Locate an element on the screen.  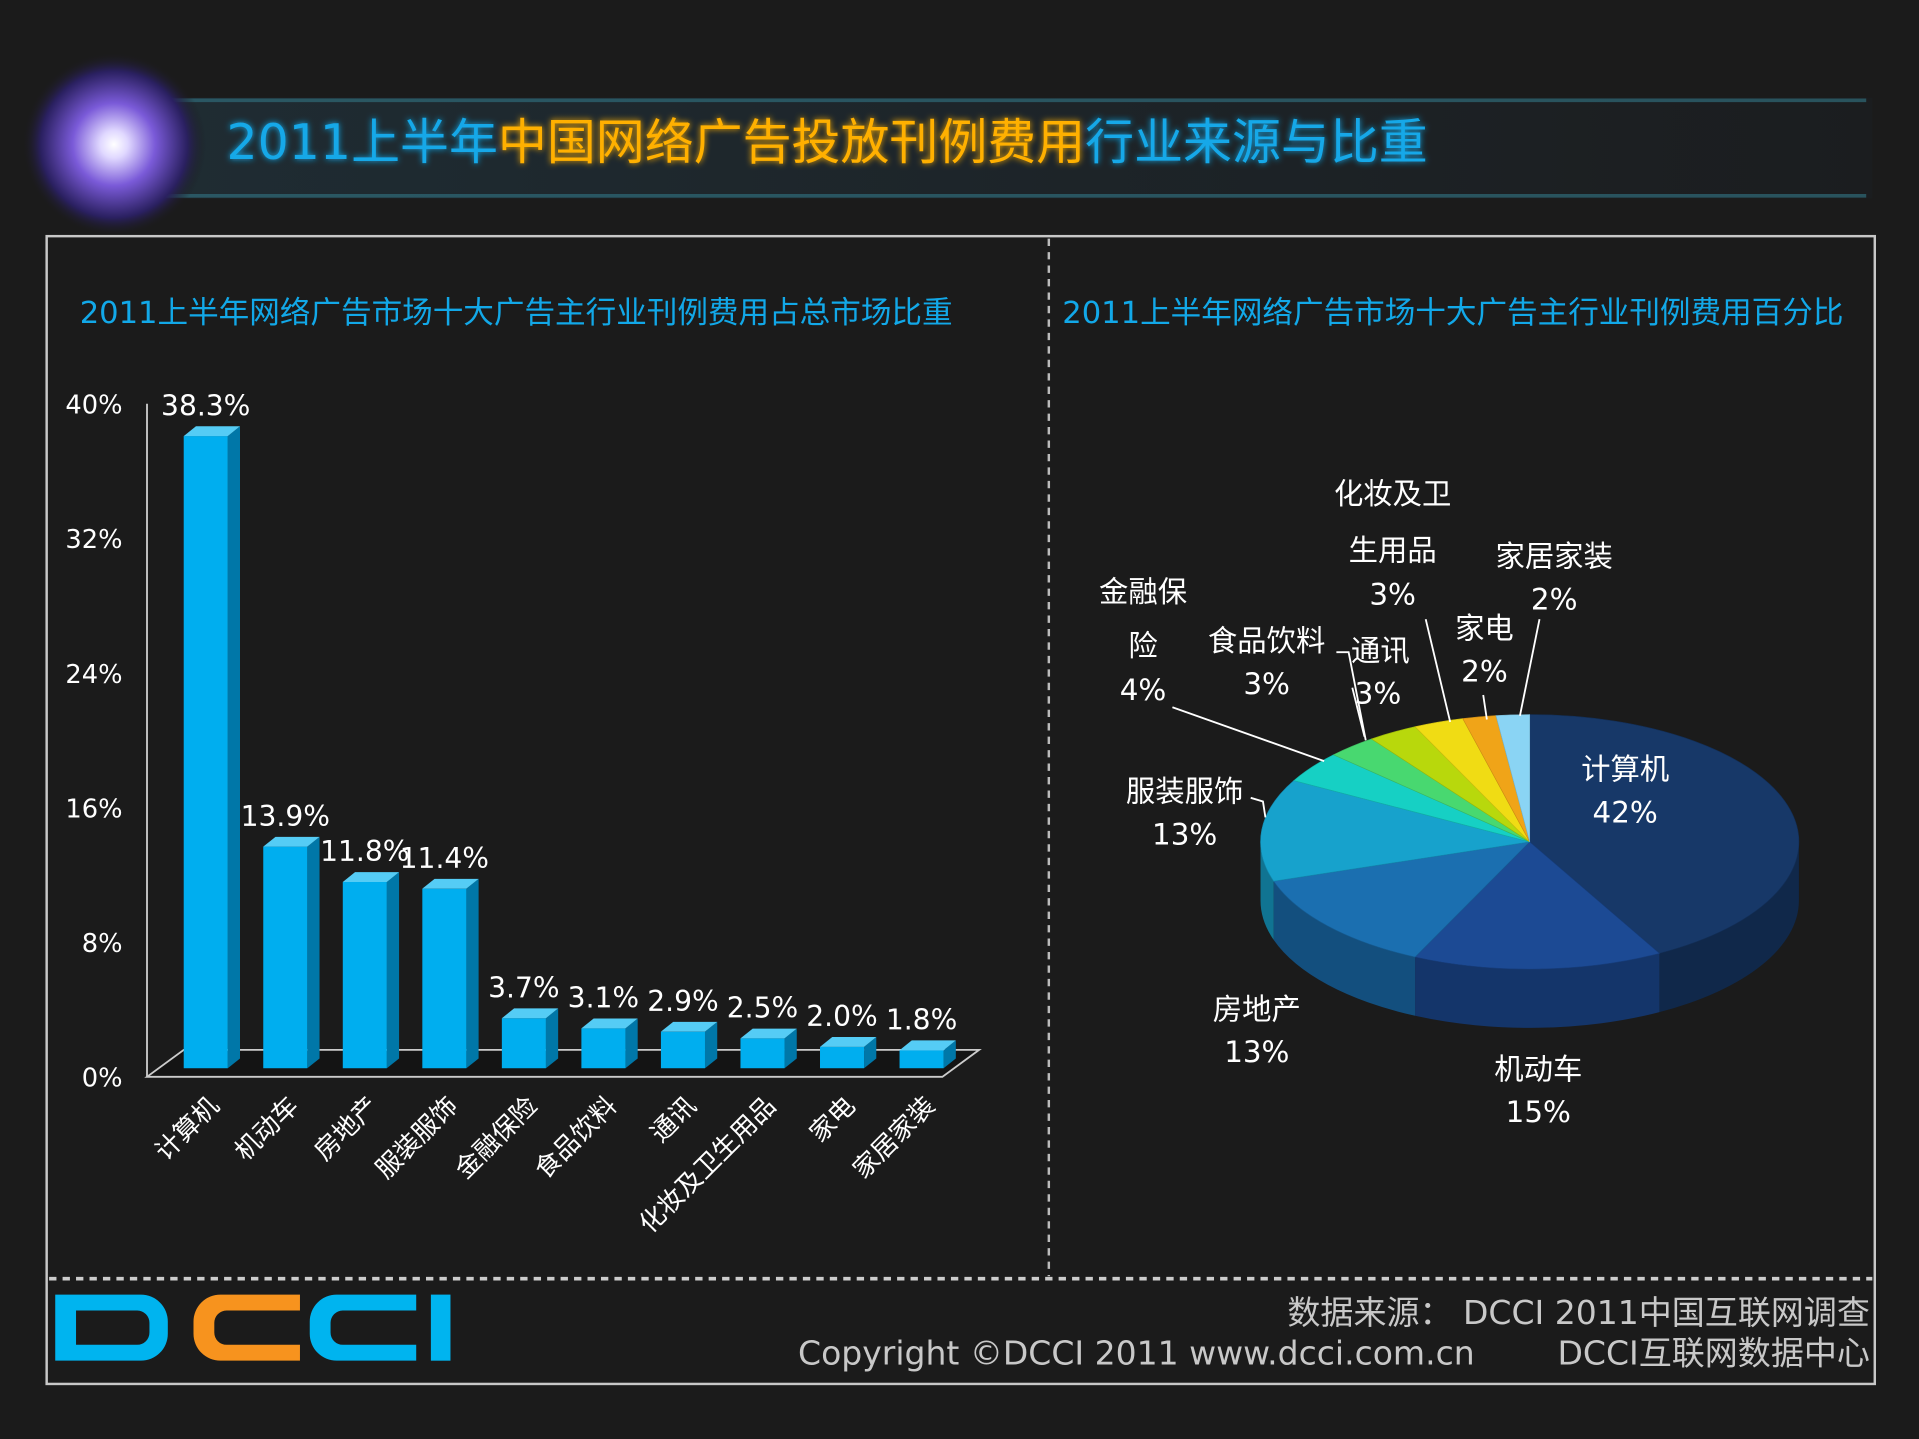
starburst-icon is located at coordinates (114, 144).